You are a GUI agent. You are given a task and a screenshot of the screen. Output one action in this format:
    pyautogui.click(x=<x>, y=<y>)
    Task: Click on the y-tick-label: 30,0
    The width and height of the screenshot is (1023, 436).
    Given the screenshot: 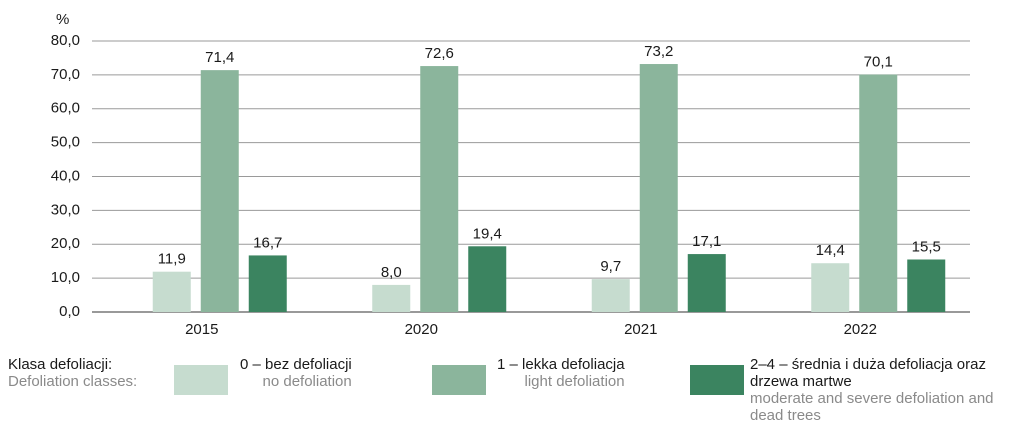 What is the action you would take?
    pyautogui.click(x=65, y=209)
    